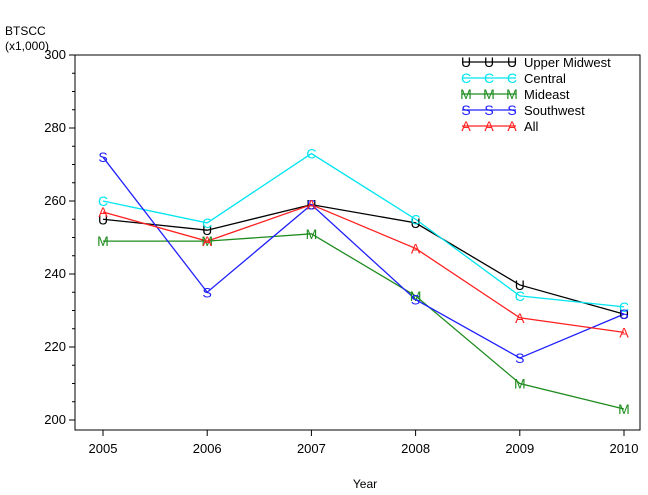 The height and width of the screenshot is (495, 648). I want to click on legend-label-upper-midwest: Upper Midwest, so click(567, 62).